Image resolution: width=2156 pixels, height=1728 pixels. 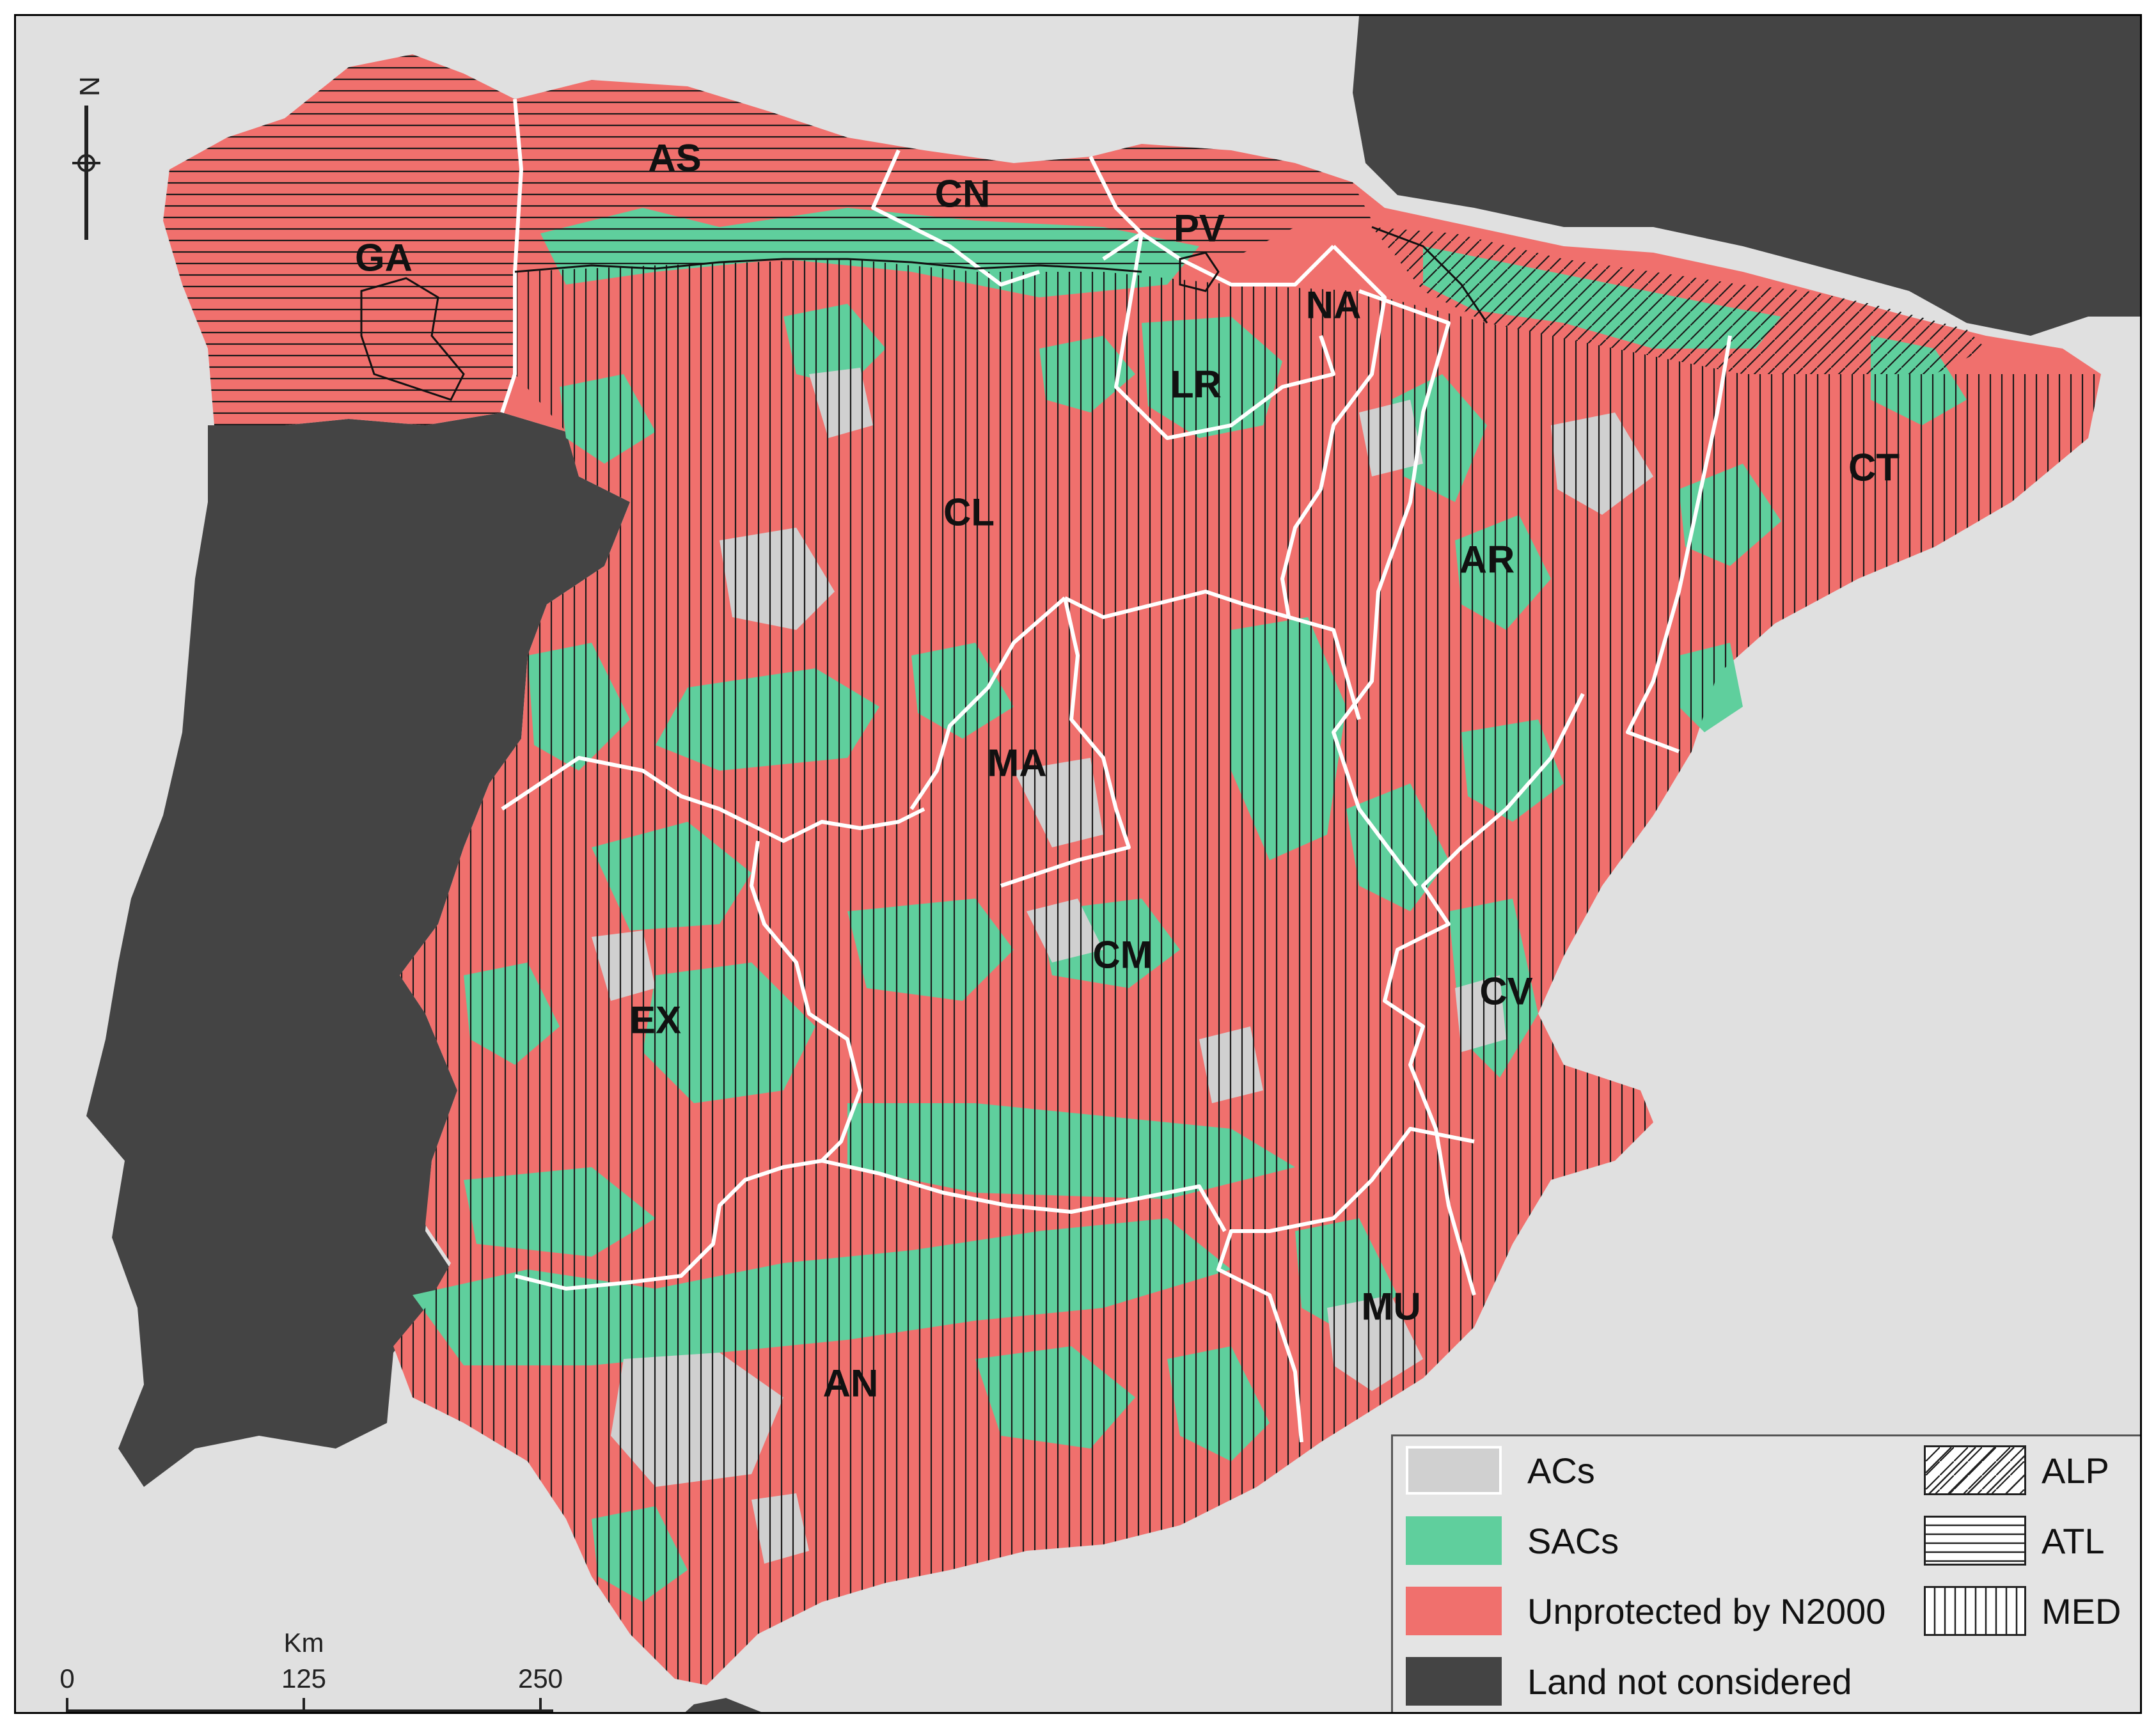 What do you see at coordinates (1573, 1540) in the screenshot?
I see `legend-label-sacs: SACs` at bounding box center [1573, 1540].